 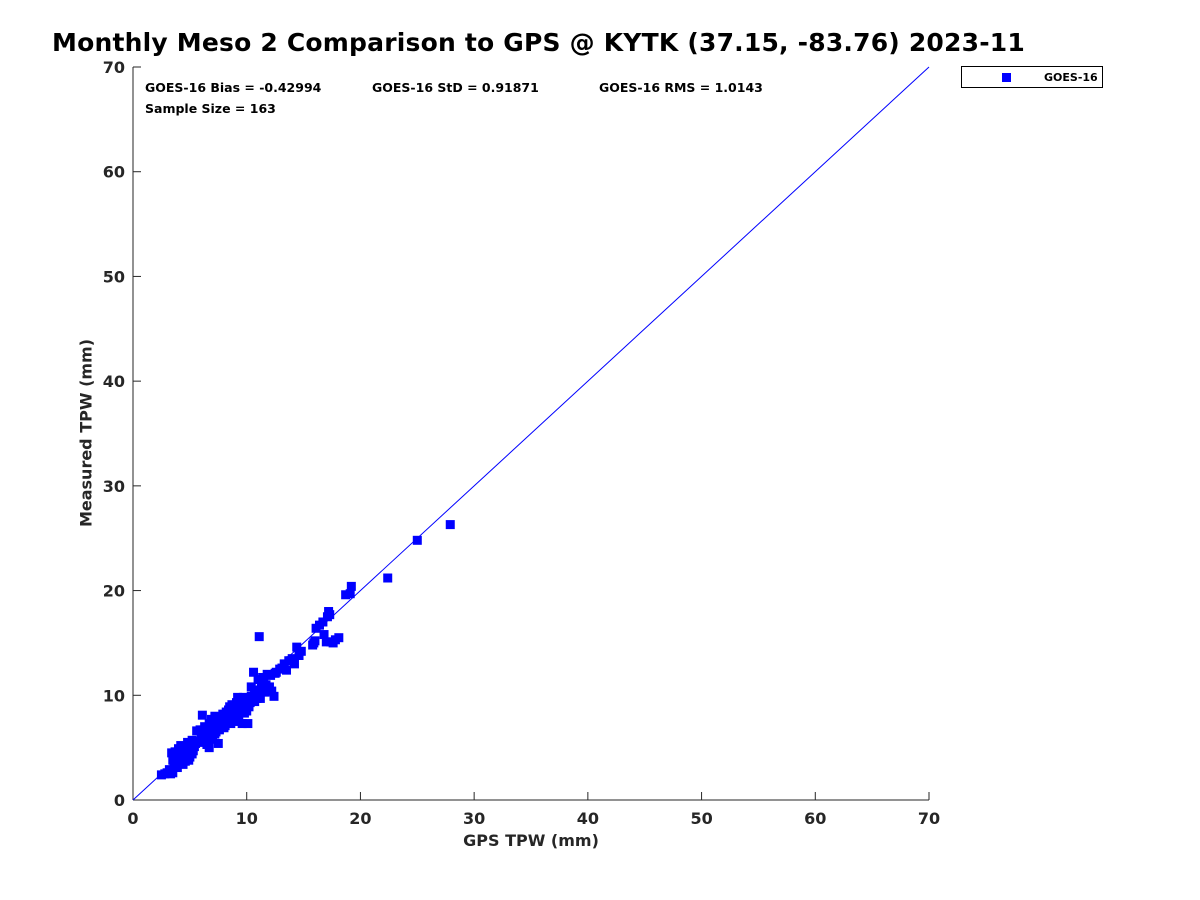 What do you see at coordinates (815, 818) in the screenshot?
I see `x-tick-label: 60` at bounding box center [815, 818].